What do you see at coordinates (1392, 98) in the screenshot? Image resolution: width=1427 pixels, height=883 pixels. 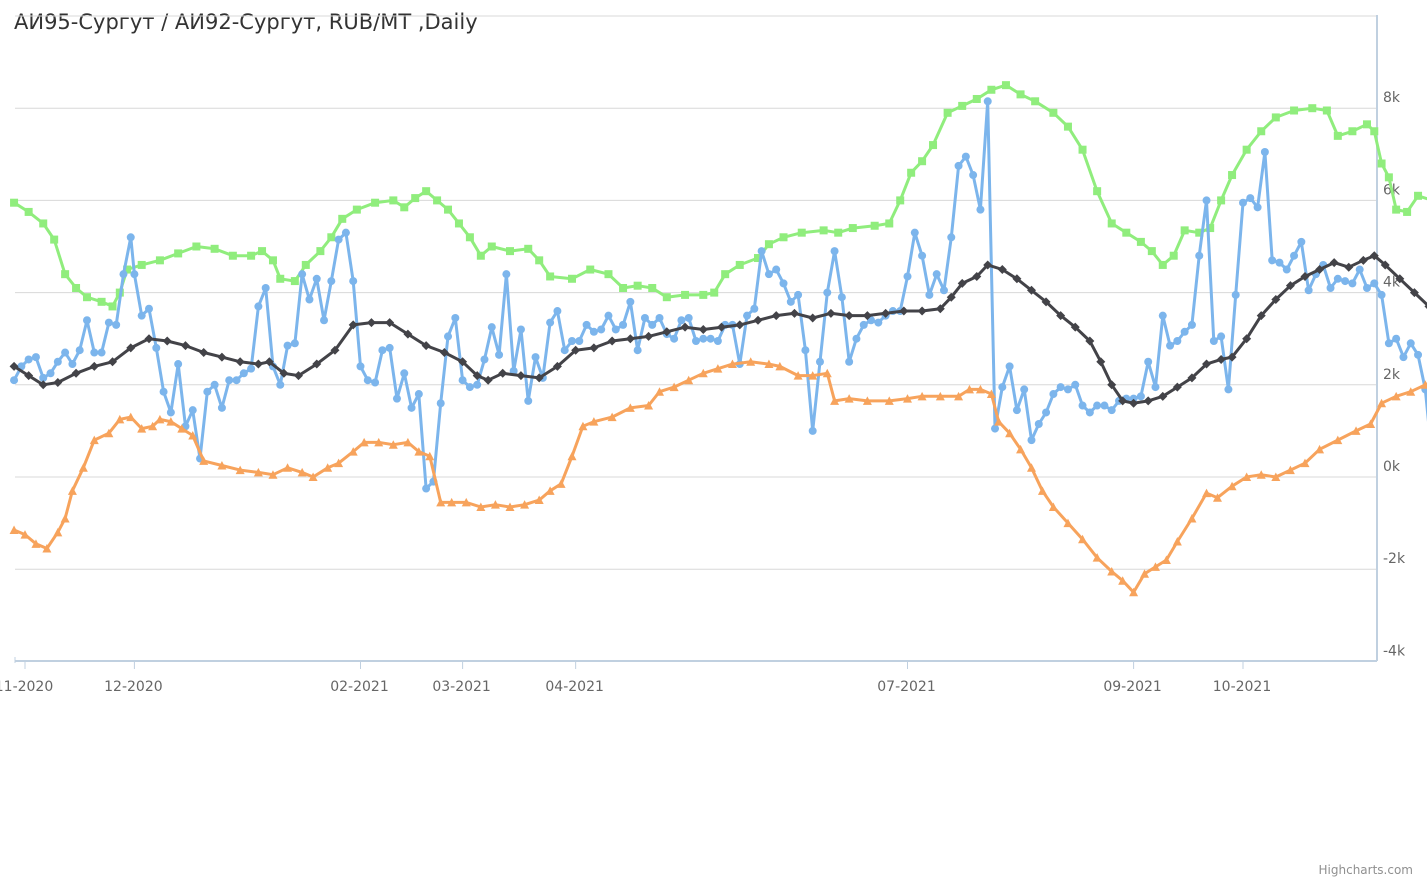 I see `y-tick-label: 8k` at bounding box center [1392, 98].